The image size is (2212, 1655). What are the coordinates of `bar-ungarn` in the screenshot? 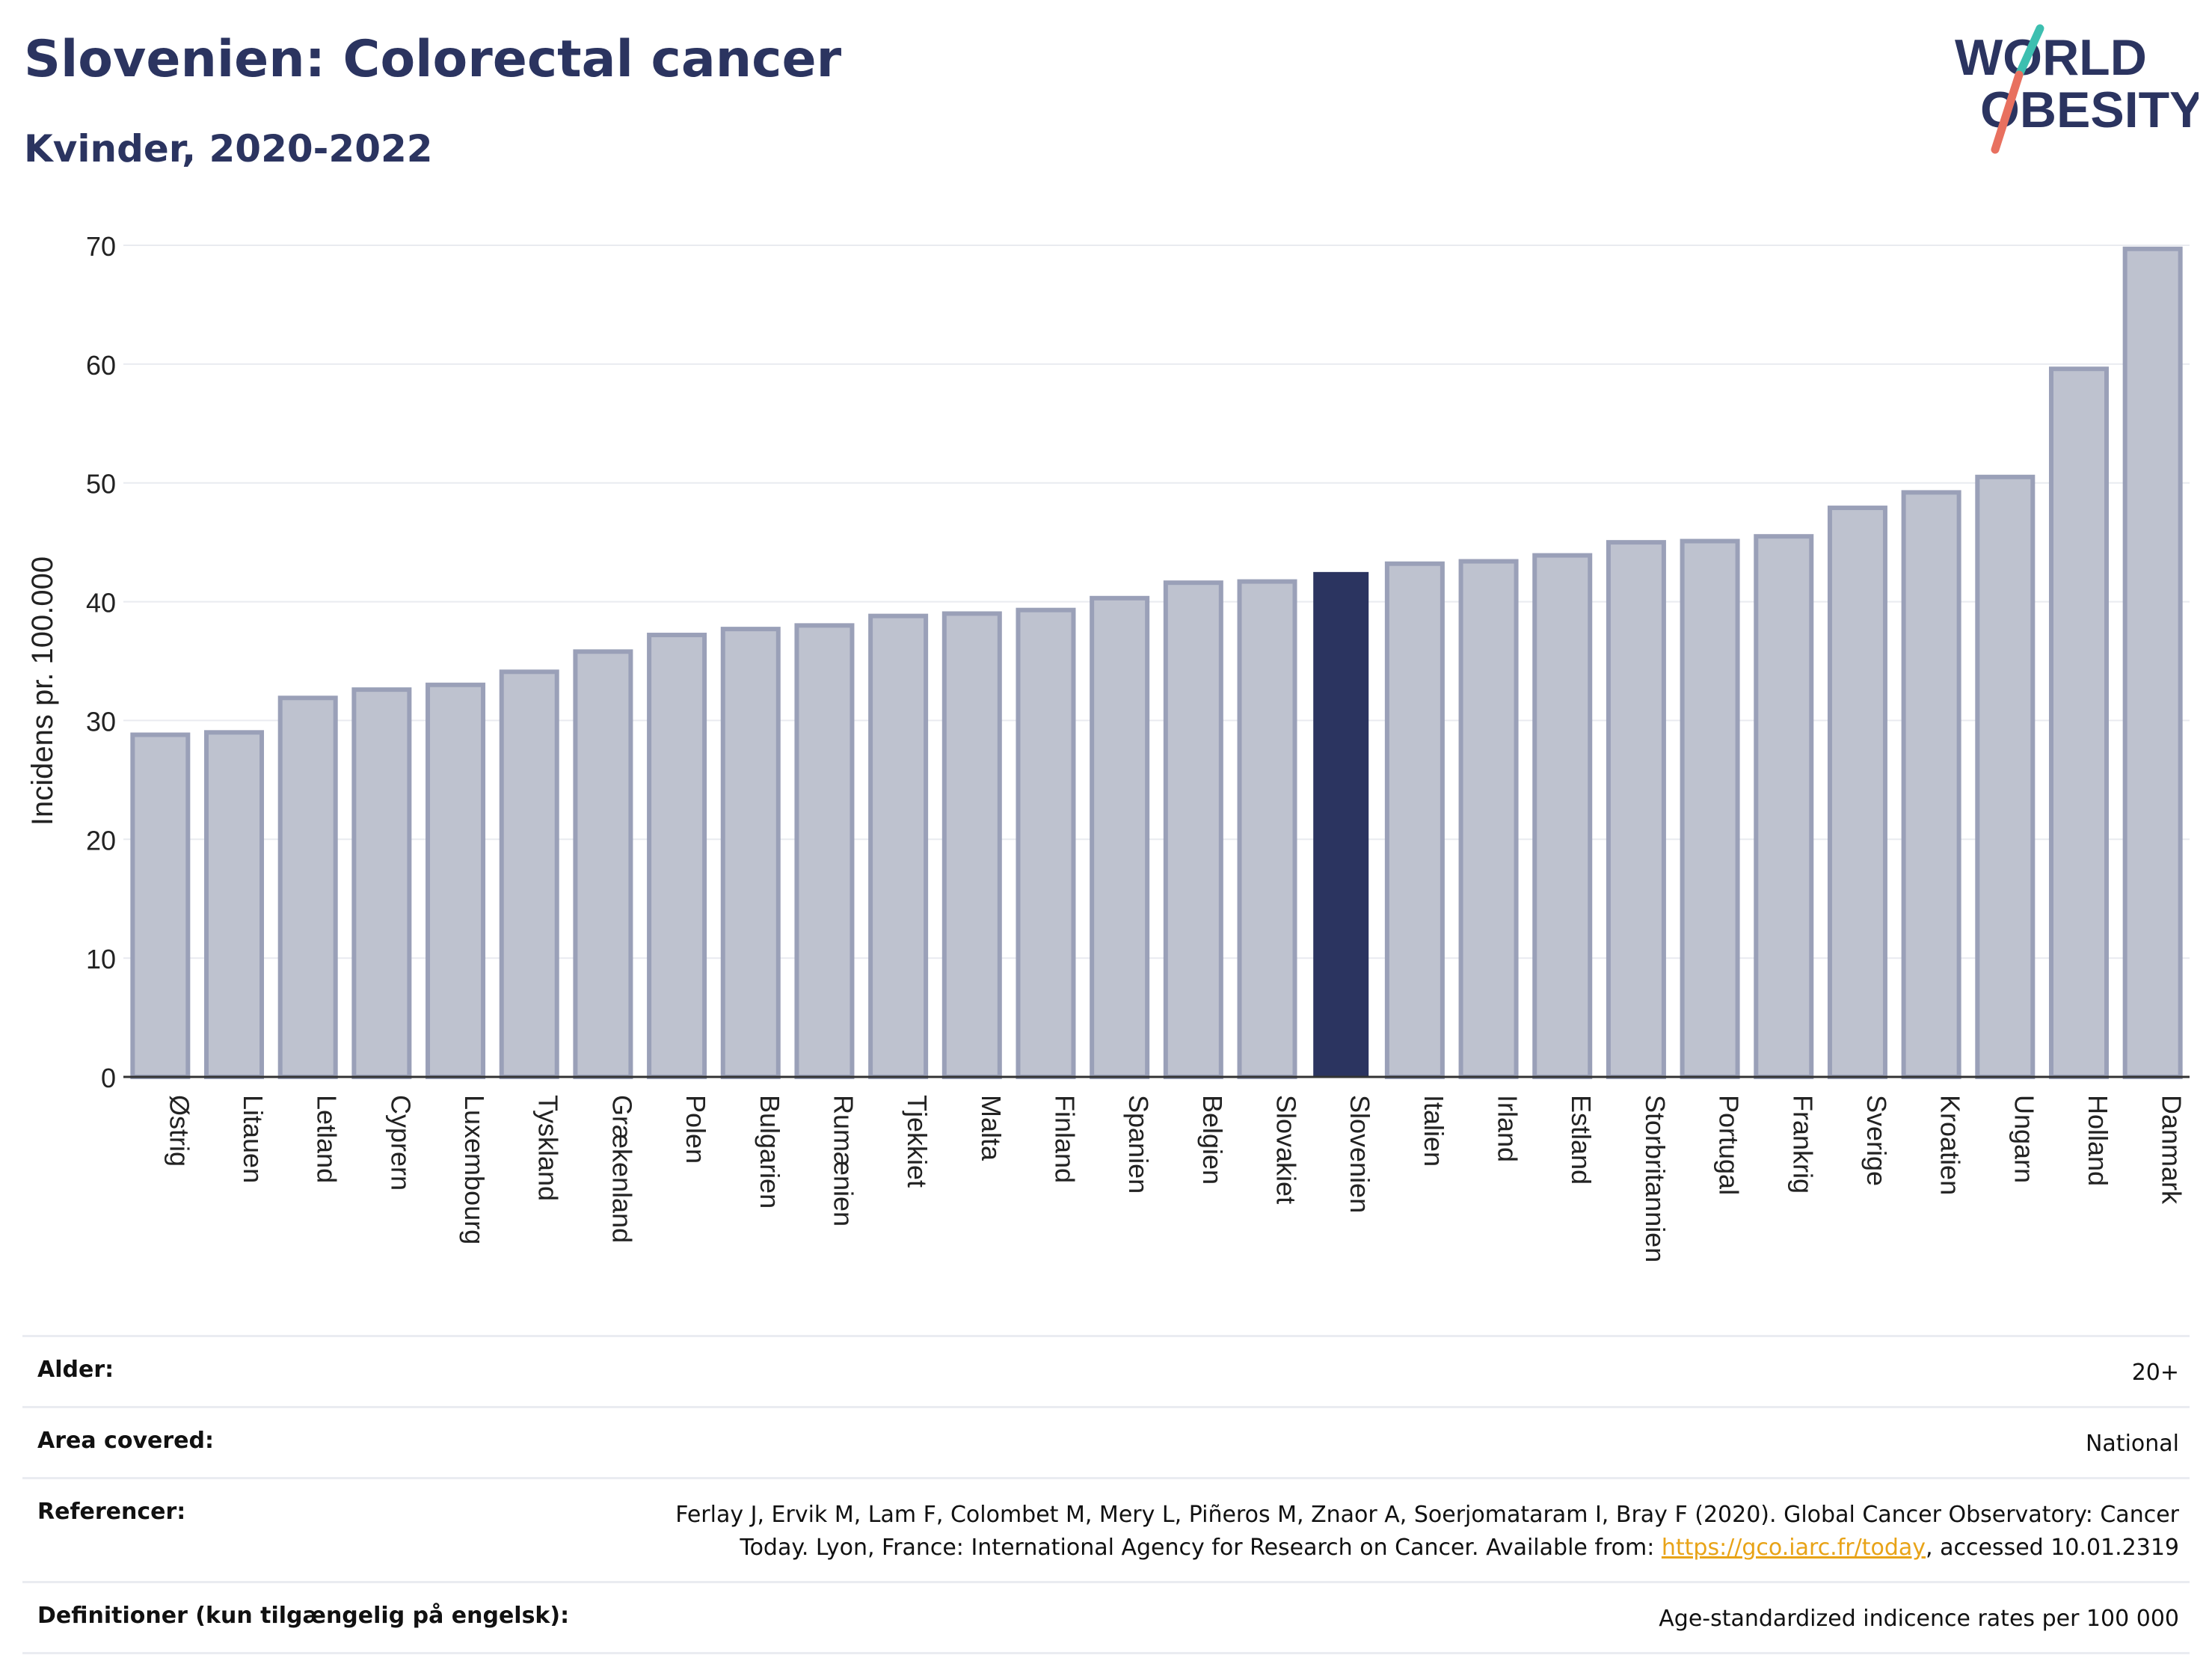 It's located at (2005, 776).